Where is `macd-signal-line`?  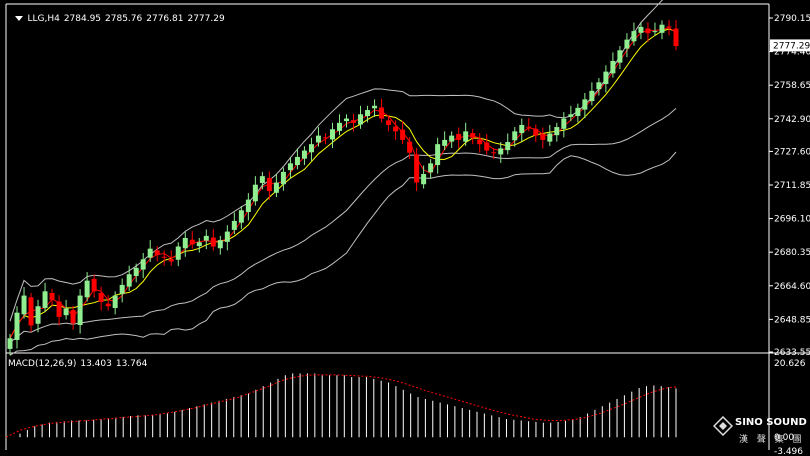
macd-signal-line is located at coordinates (341, 406).